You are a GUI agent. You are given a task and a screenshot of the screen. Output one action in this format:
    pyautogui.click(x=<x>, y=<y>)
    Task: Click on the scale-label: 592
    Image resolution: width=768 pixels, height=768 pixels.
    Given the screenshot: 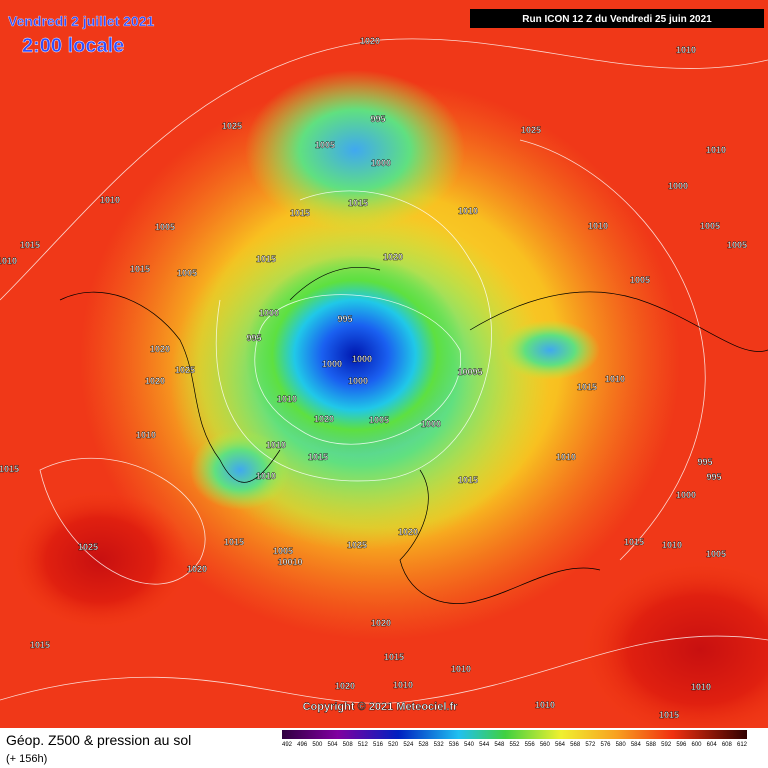 What is the action you would take?
    pyautogui.click(x=666, y=745)
    